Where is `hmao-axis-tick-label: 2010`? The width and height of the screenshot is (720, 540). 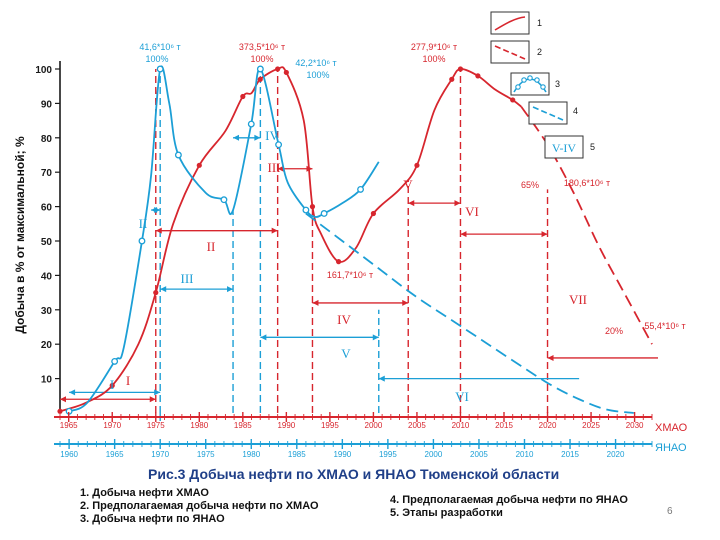
hmao-axis-tick-label: 2010 is located at coordinates (461, 425).